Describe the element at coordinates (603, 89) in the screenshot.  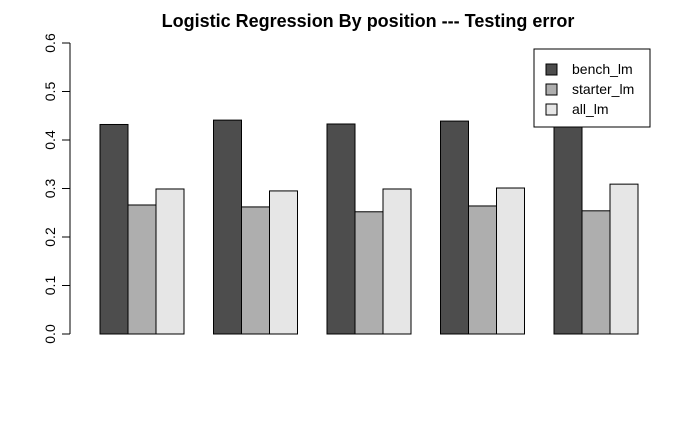
I see `legend-label-starter_lm: starter_lm` at that location.